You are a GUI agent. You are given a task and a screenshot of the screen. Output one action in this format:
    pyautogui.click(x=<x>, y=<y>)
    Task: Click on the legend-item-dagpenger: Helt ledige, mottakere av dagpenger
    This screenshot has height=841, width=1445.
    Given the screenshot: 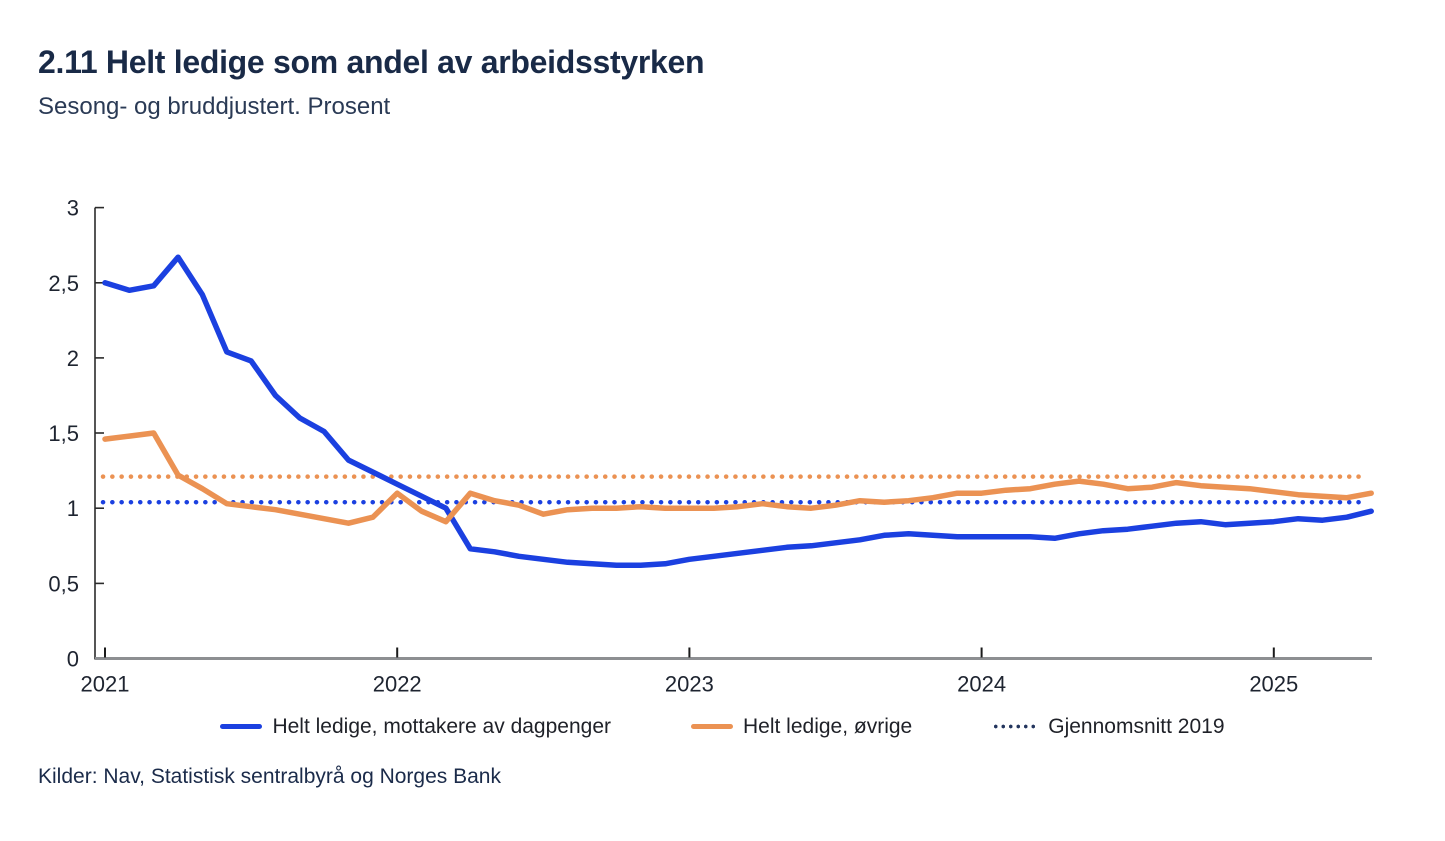 What is the action you would take?
    pyautogui.click(x=415, y=727)
    